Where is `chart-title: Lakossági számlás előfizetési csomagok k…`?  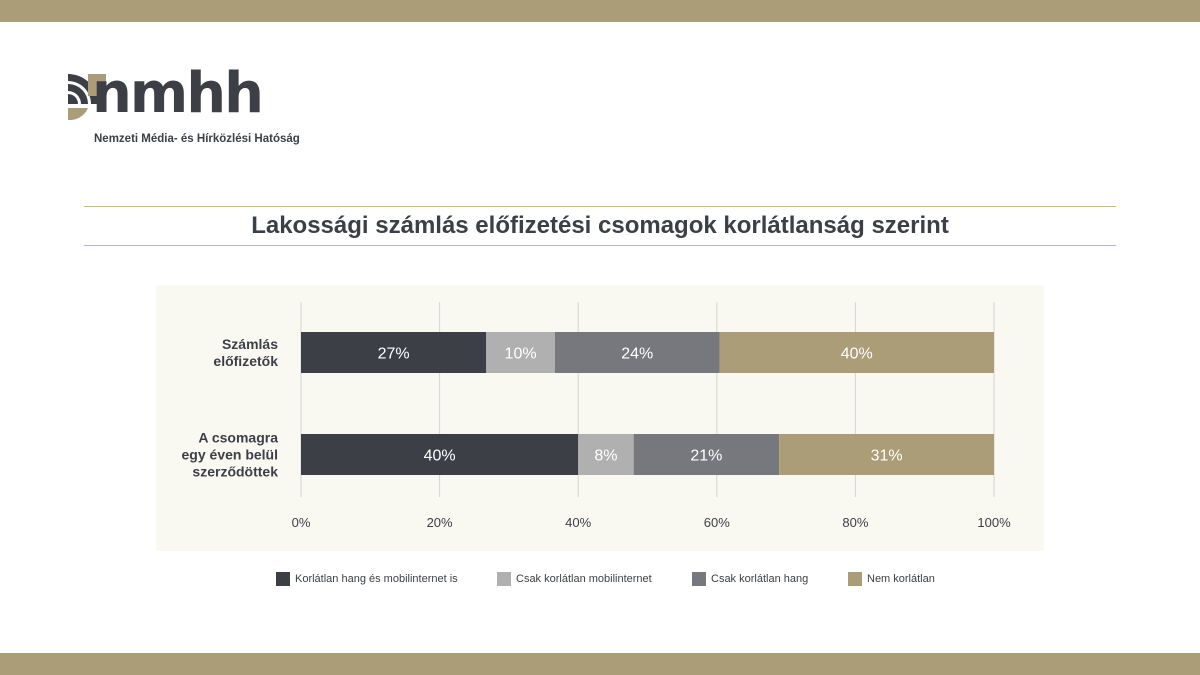 chart-title: Lakossági számlás előfizetési csomagok k… is located at coordinates (600, 225).